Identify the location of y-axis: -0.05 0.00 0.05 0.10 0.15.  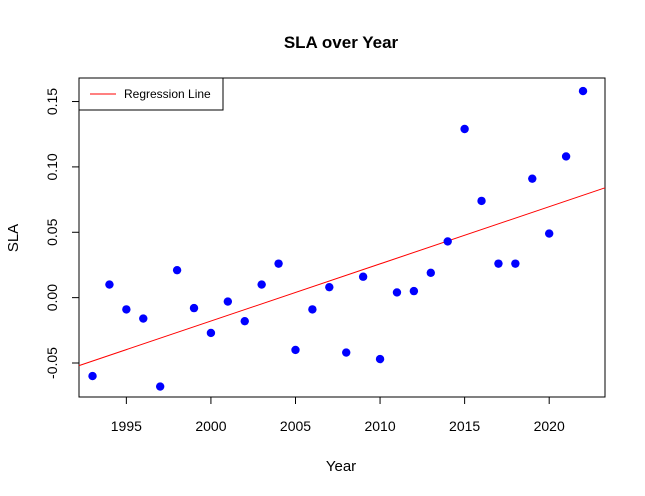
(62, 233).